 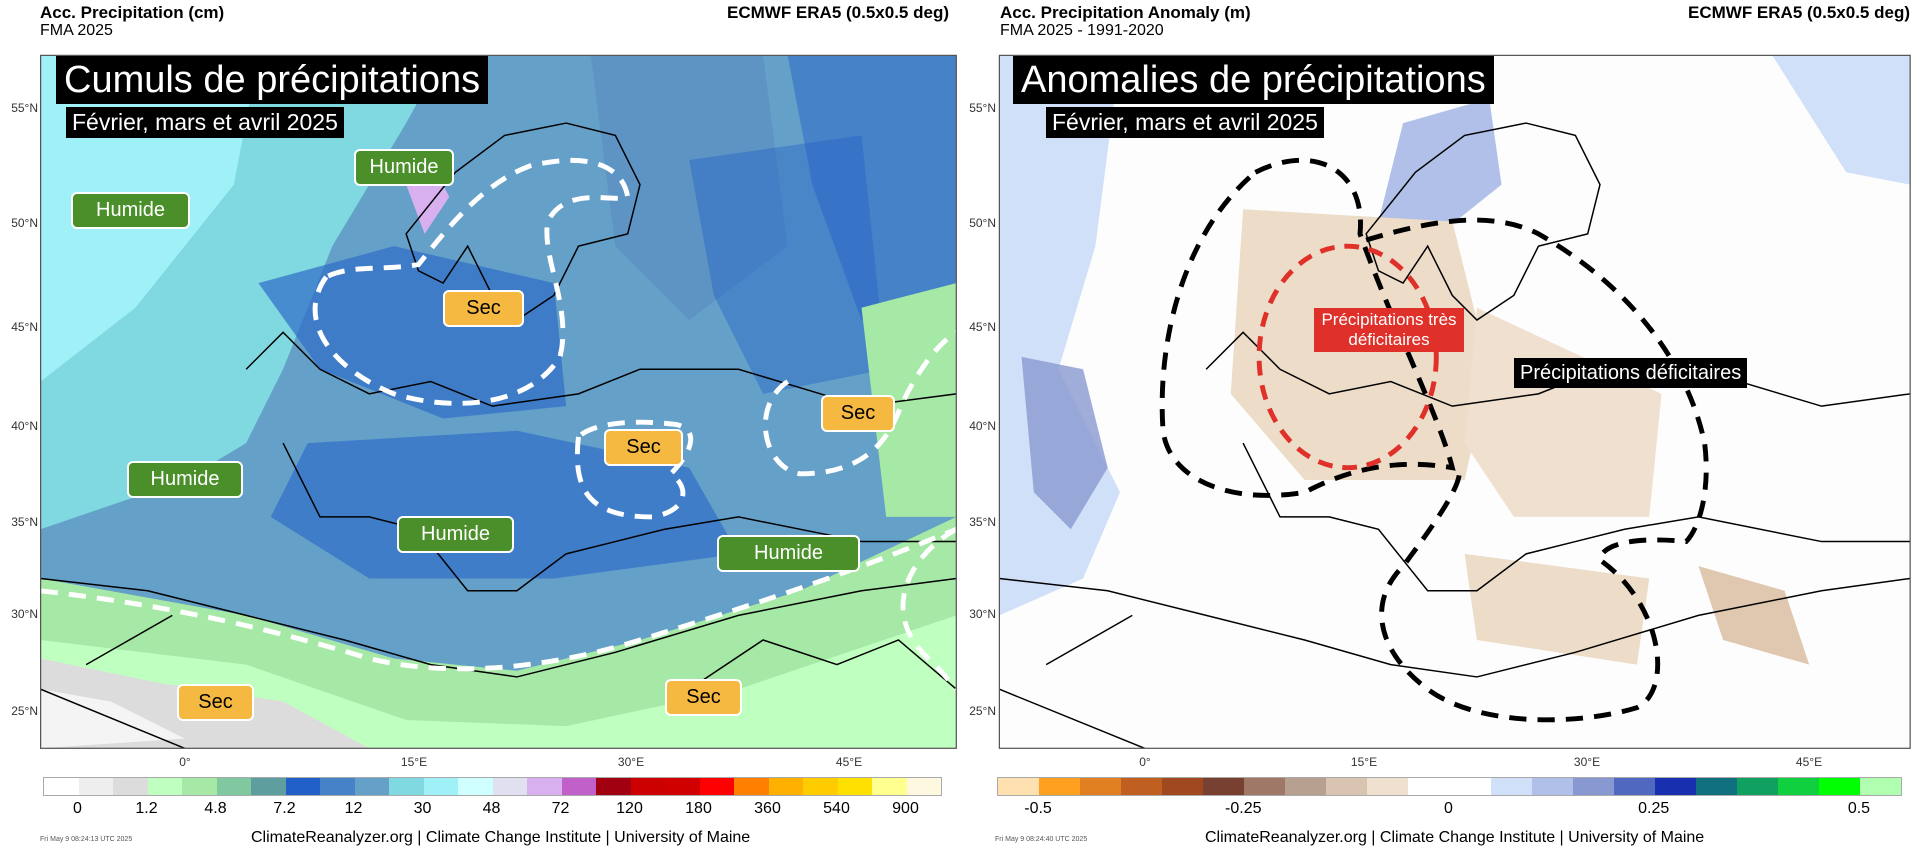 What do you see at coordinates (1082, 30) in the screenshot?
I see `right-chart-period: FMA 2025 - 1991-2020` at bounding box center [1082, 30].